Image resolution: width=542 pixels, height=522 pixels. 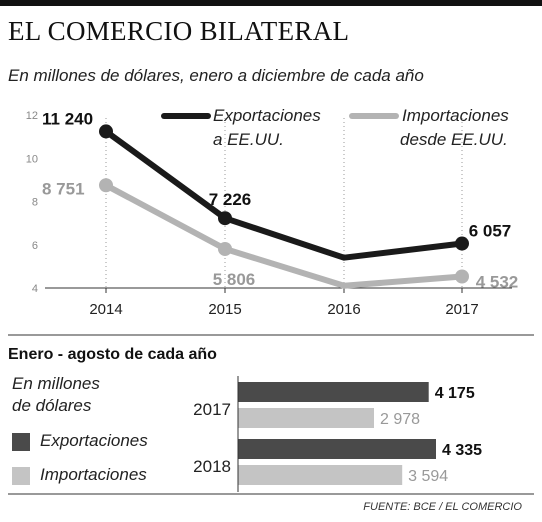 What do you see at coordinates (442, 507) in the screenshot?
I see `source-note: FUENTE: BCE / EL COMERCIO` at bounding box center [442, 507].